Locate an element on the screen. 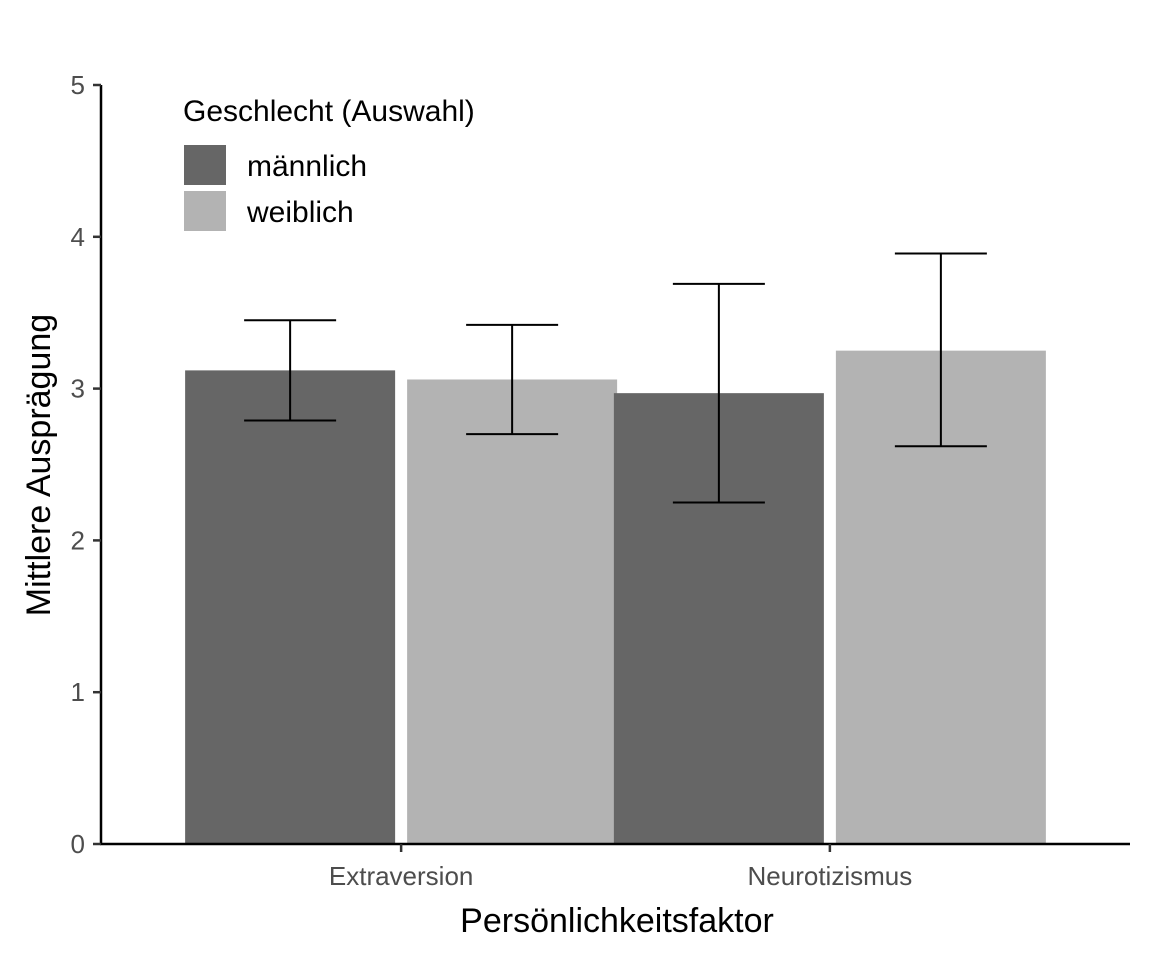 The width and height of the screenshot is (1152, 960). x-axis-ticks: Extraversion Neurotizismus is located at coordinates (620, 867).